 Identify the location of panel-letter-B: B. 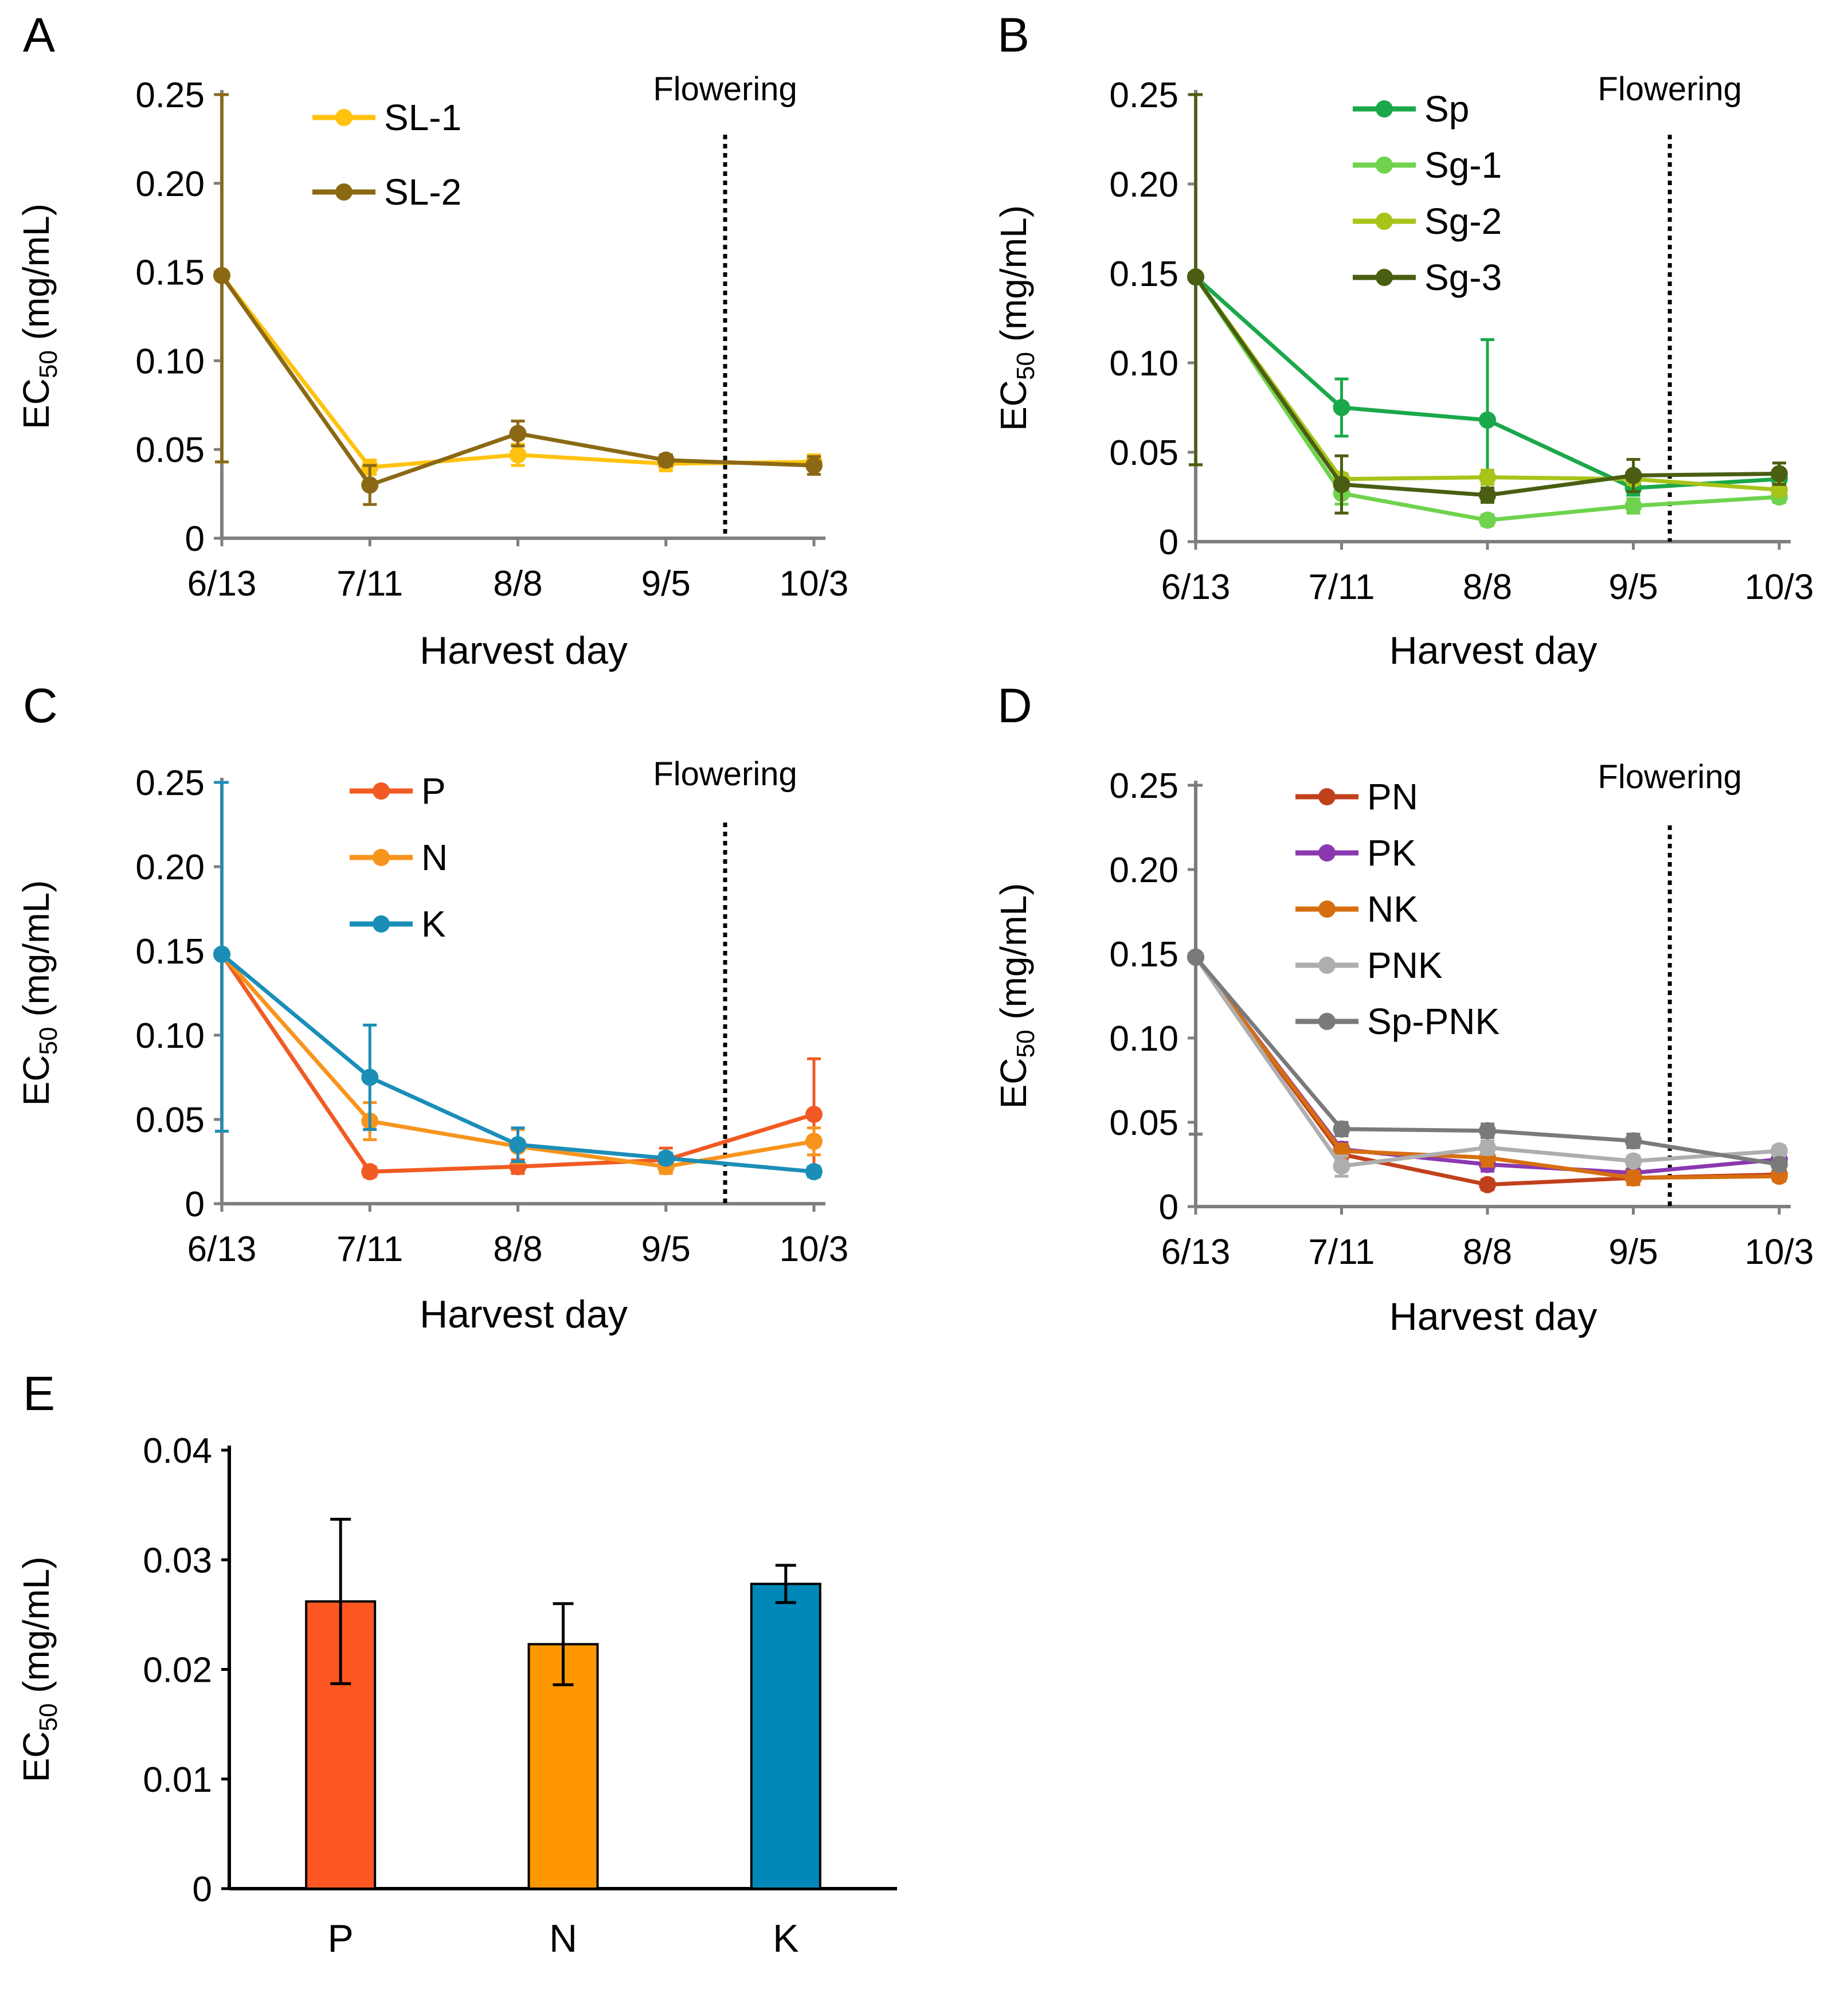
(1013, 35).